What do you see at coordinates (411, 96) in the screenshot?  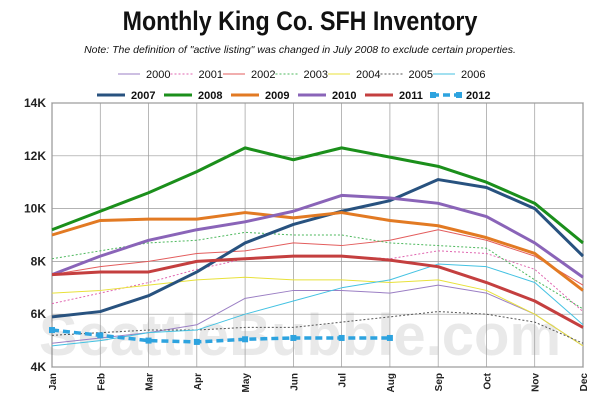 I see `legend-label-2011: 2011` at bounding box center [411, 96].